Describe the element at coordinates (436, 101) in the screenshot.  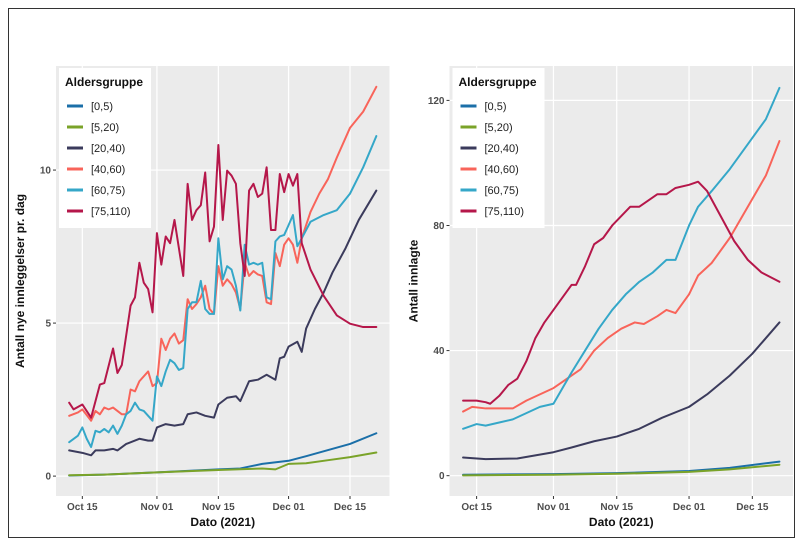
I see `y-tick-label: 120` at that location.